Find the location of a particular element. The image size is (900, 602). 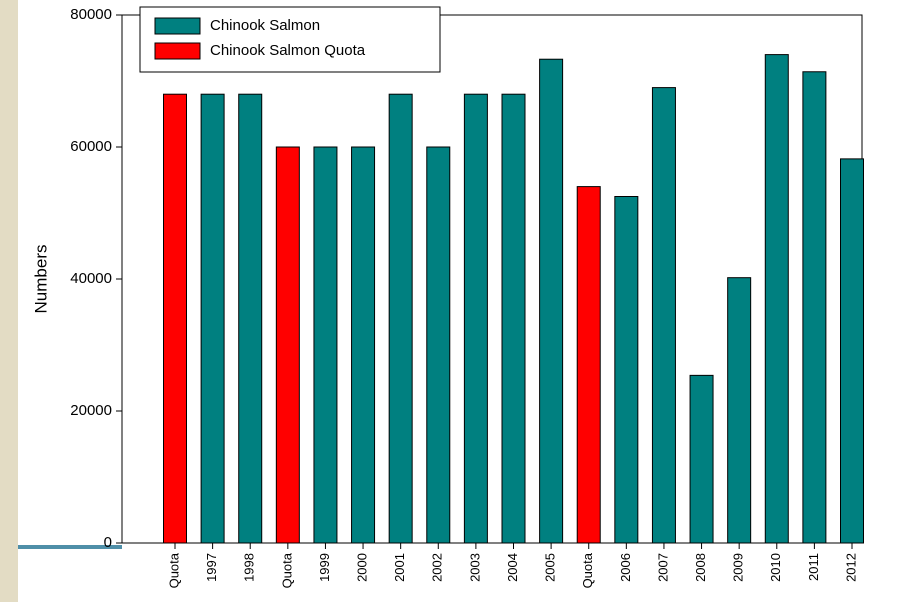

x-tick-label: 2004 is located at coordinates (512, 567).